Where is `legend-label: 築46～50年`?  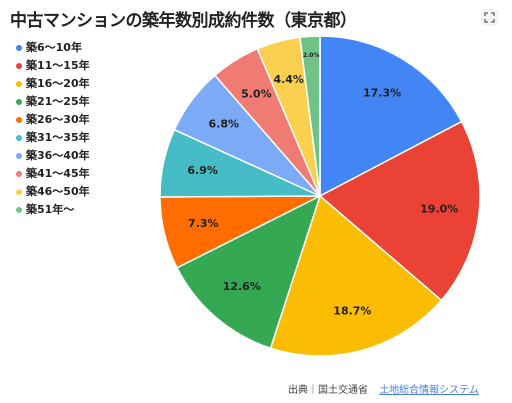
legend-label: 築46～50年 is located at coordinates (58, 191).